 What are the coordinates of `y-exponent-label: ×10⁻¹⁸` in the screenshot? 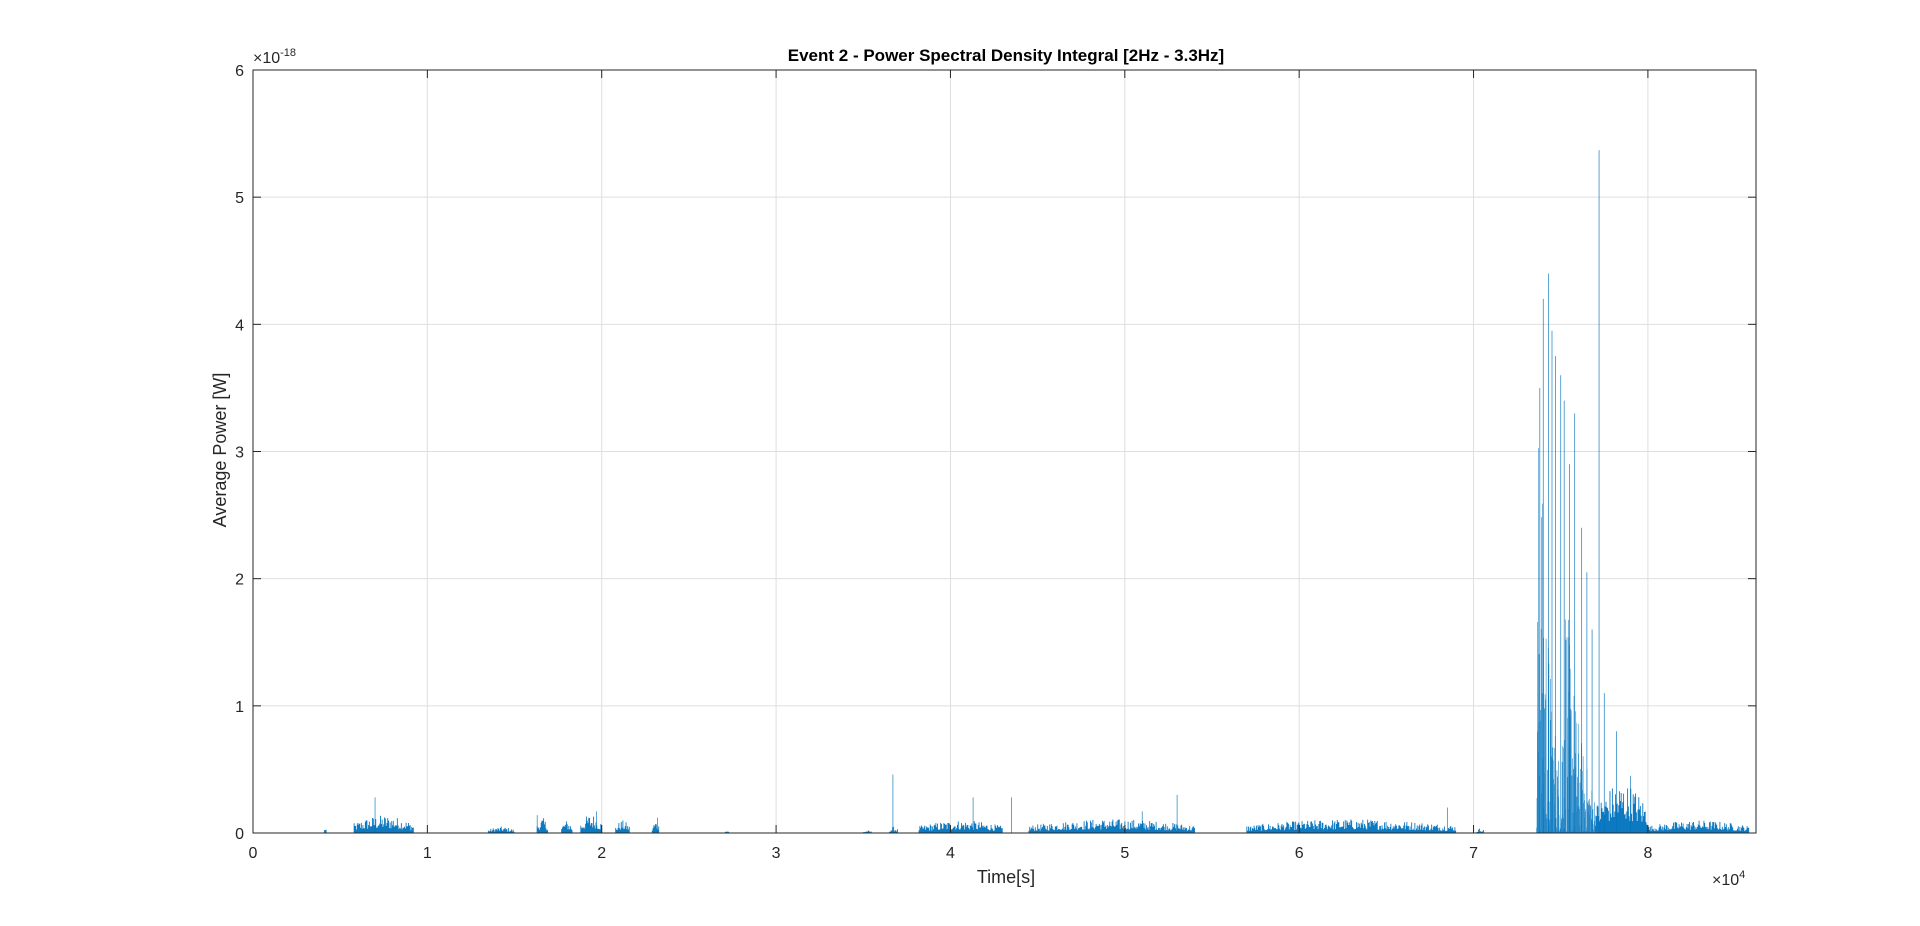 It's located at (274, 57).